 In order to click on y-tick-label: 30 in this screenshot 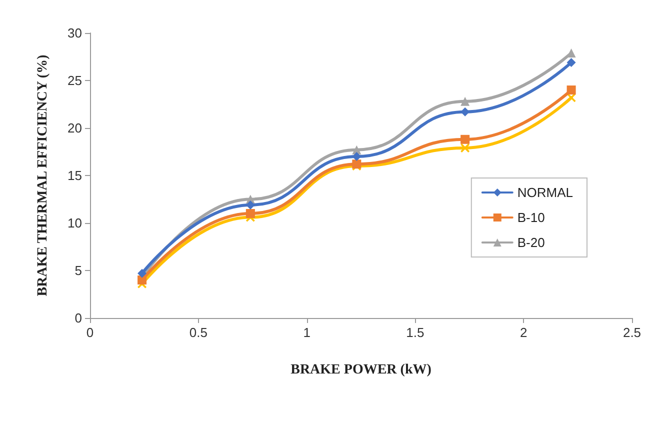, I will do `click(75, 33)`.